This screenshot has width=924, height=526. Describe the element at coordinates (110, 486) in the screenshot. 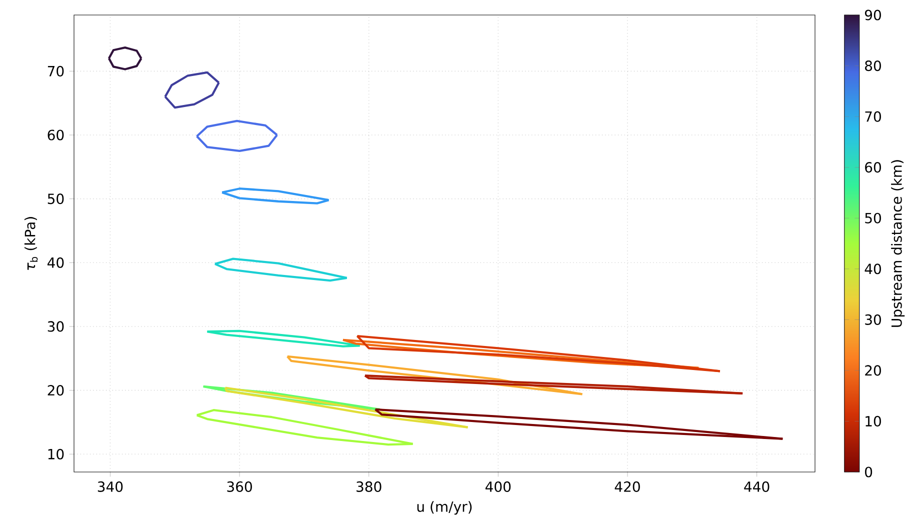

I see `x-tick-label: 340` at that location.